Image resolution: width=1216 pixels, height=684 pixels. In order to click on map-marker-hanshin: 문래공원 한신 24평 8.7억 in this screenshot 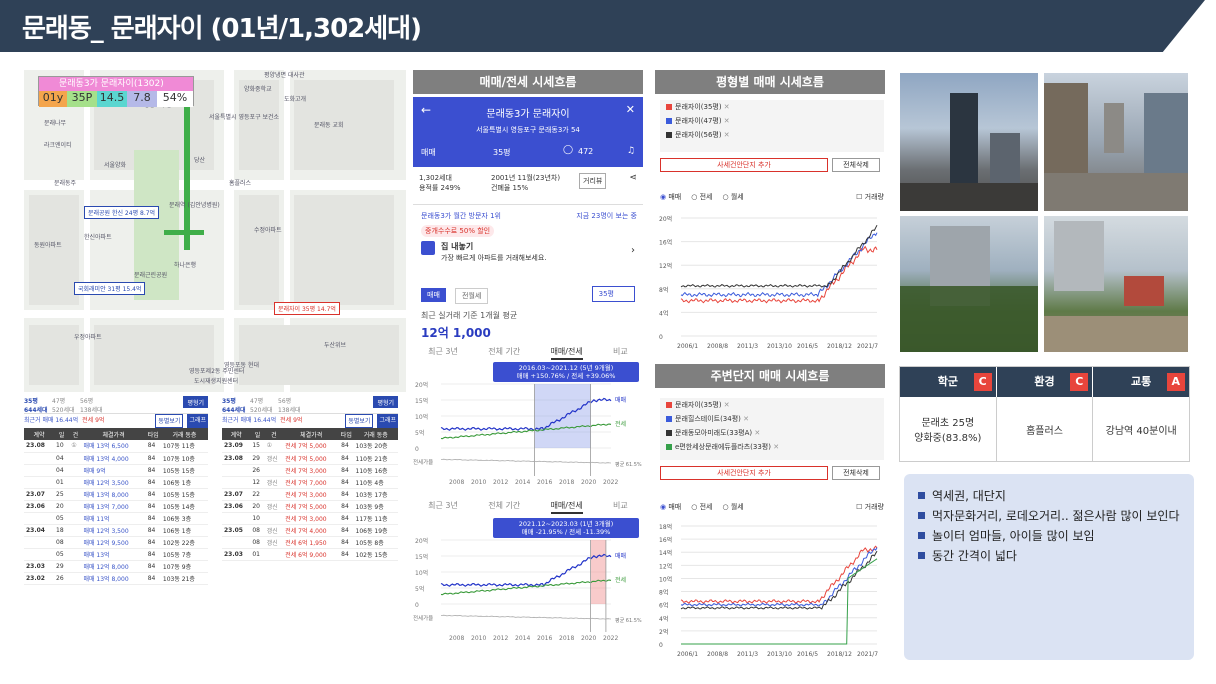, I will do `click(122, 212)`.